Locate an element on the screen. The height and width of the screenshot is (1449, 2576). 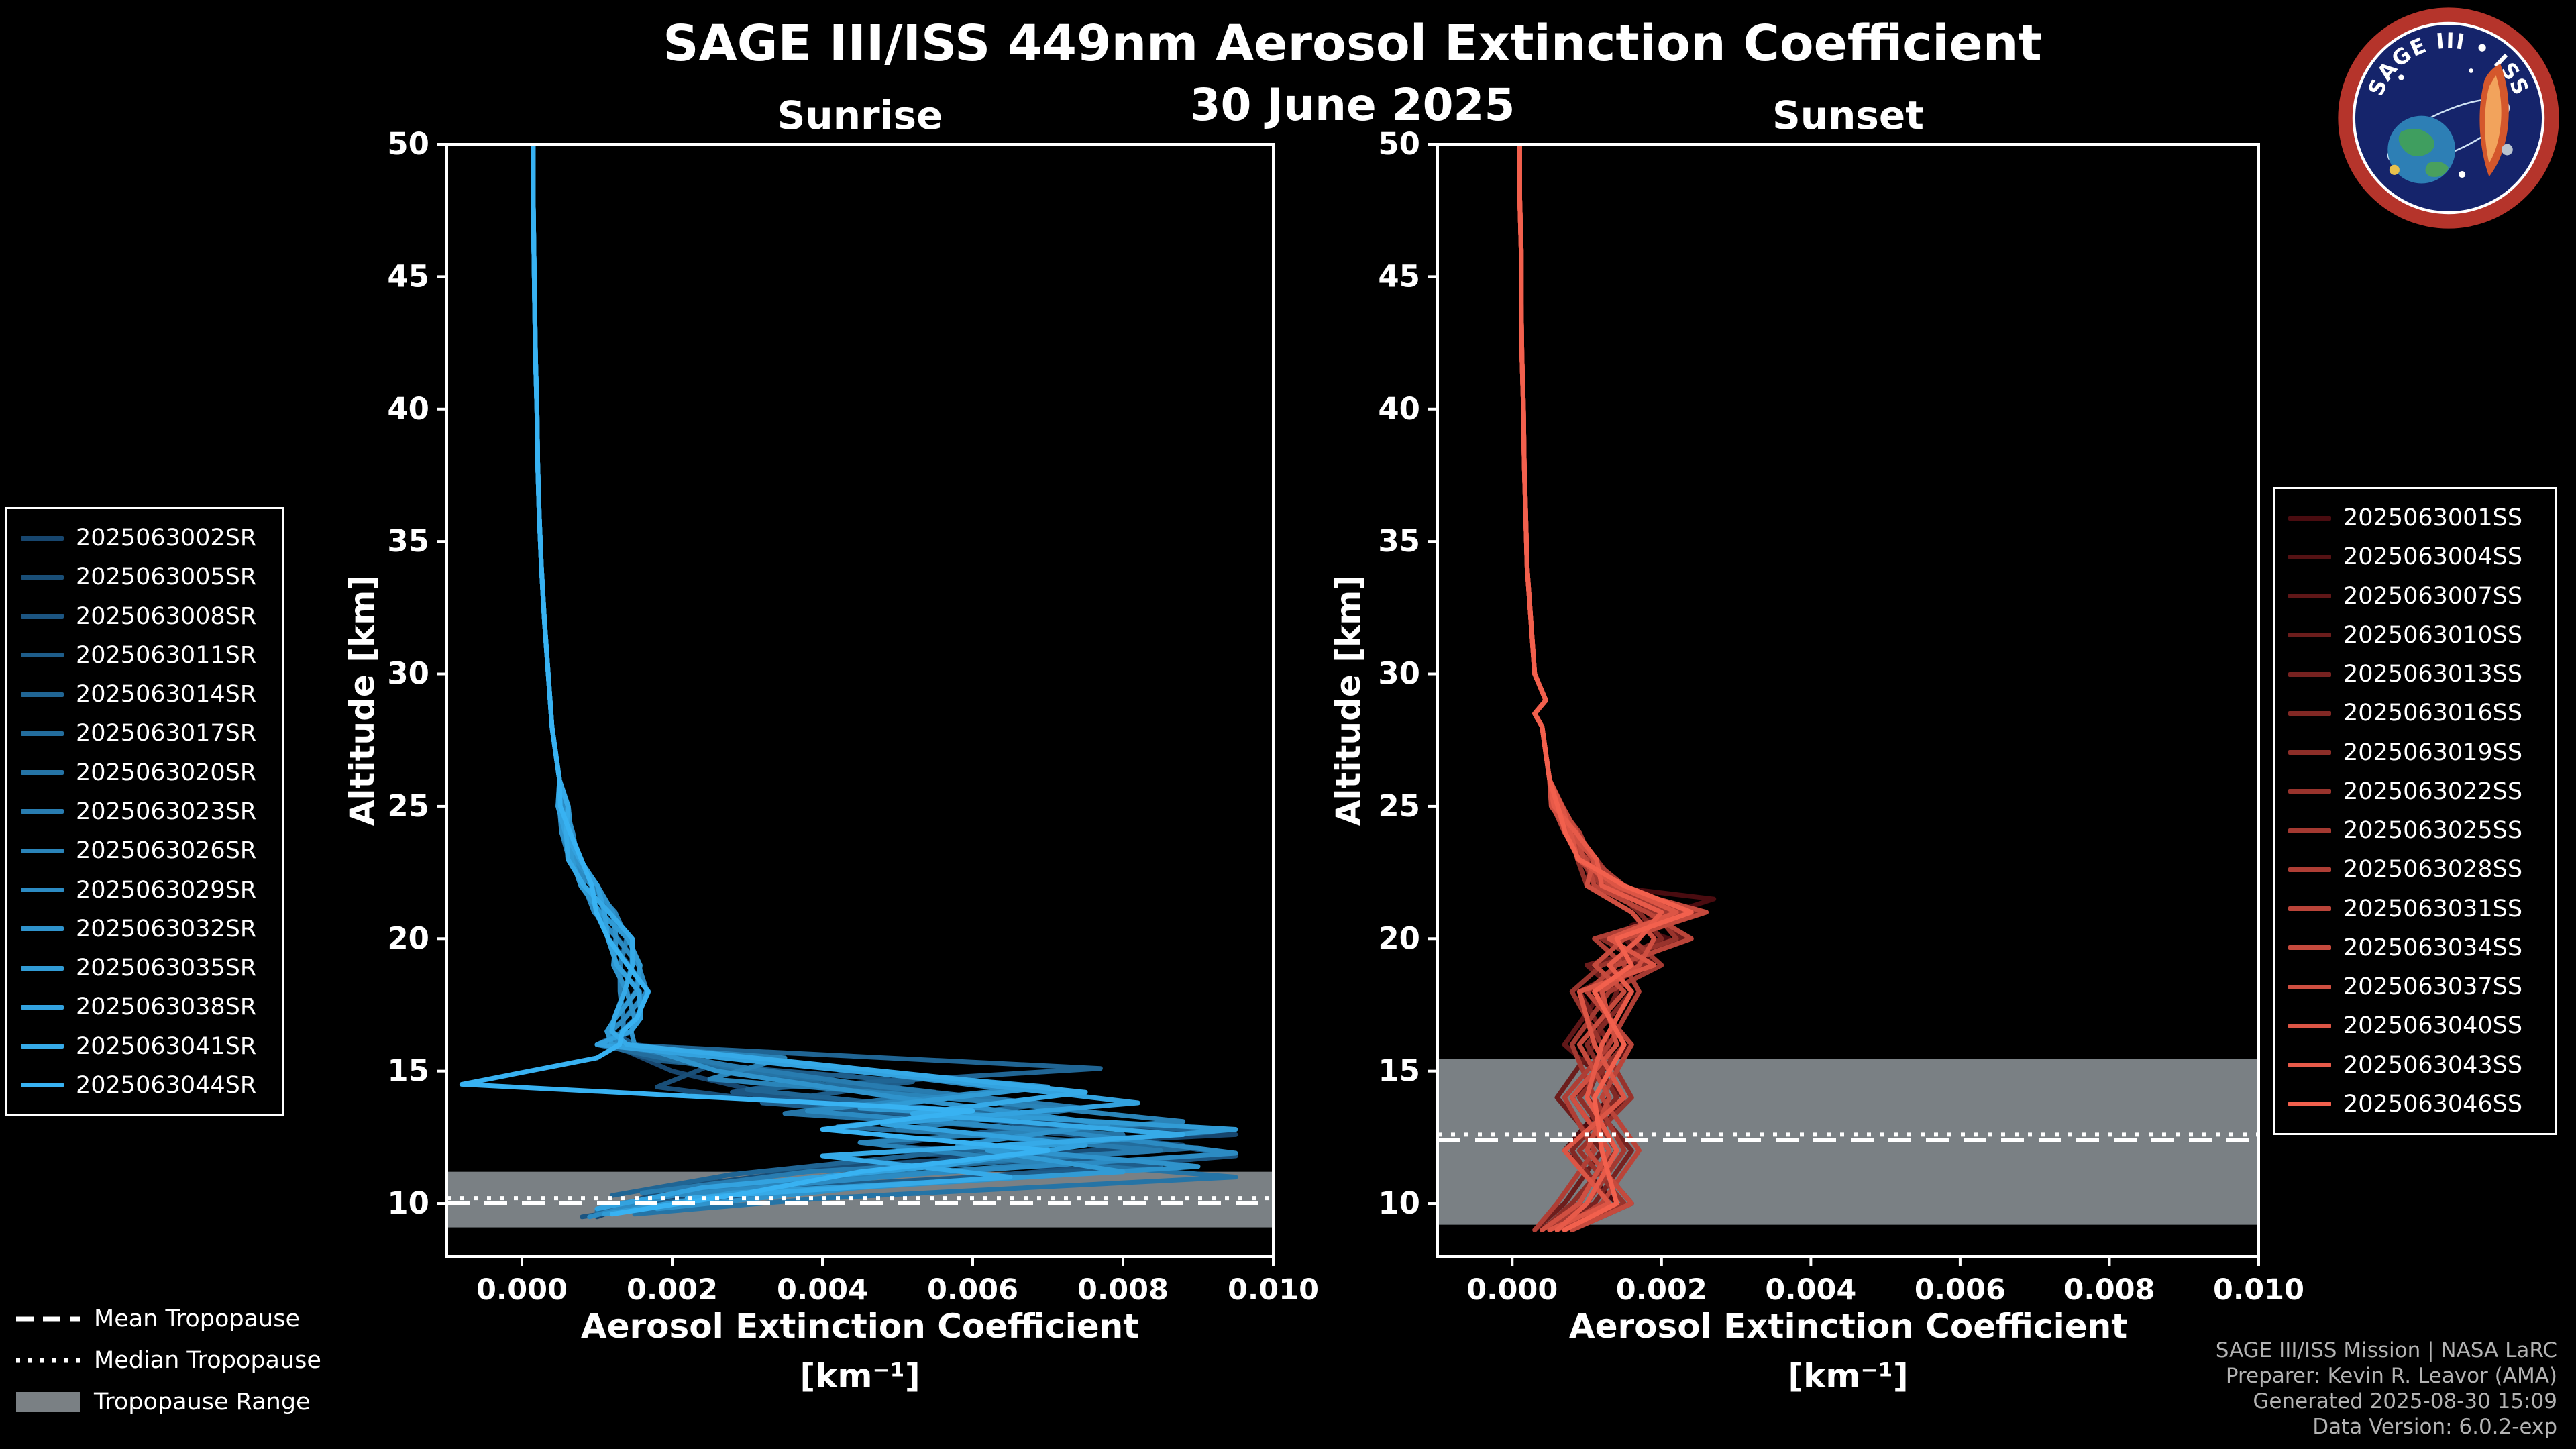
sunset-x-axis-unit: [km⁻¹] is located at coordinates (1848, 1375).